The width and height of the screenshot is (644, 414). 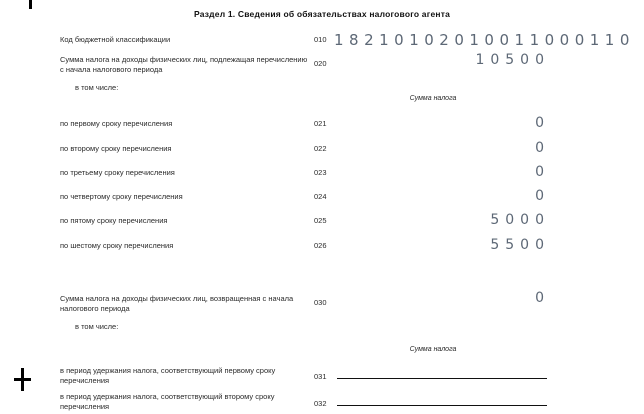 I want to click on field-code-030: 030, so click(x=320, y=302).